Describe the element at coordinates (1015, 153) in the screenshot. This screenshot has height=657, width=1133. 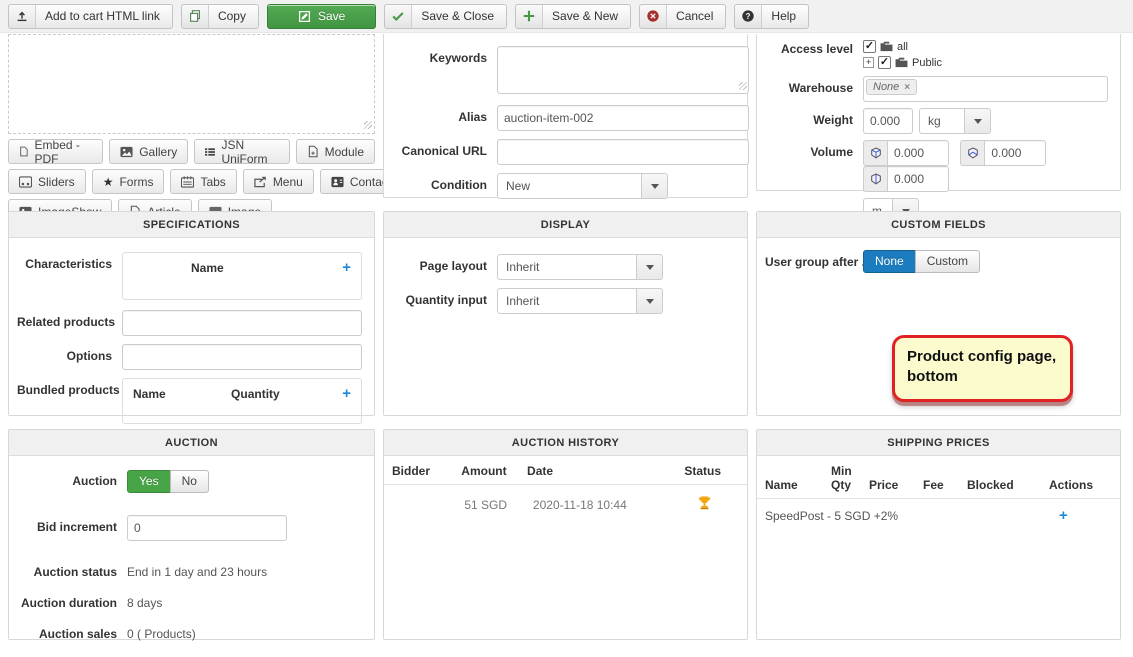
I see `volume-width-input` at that location.